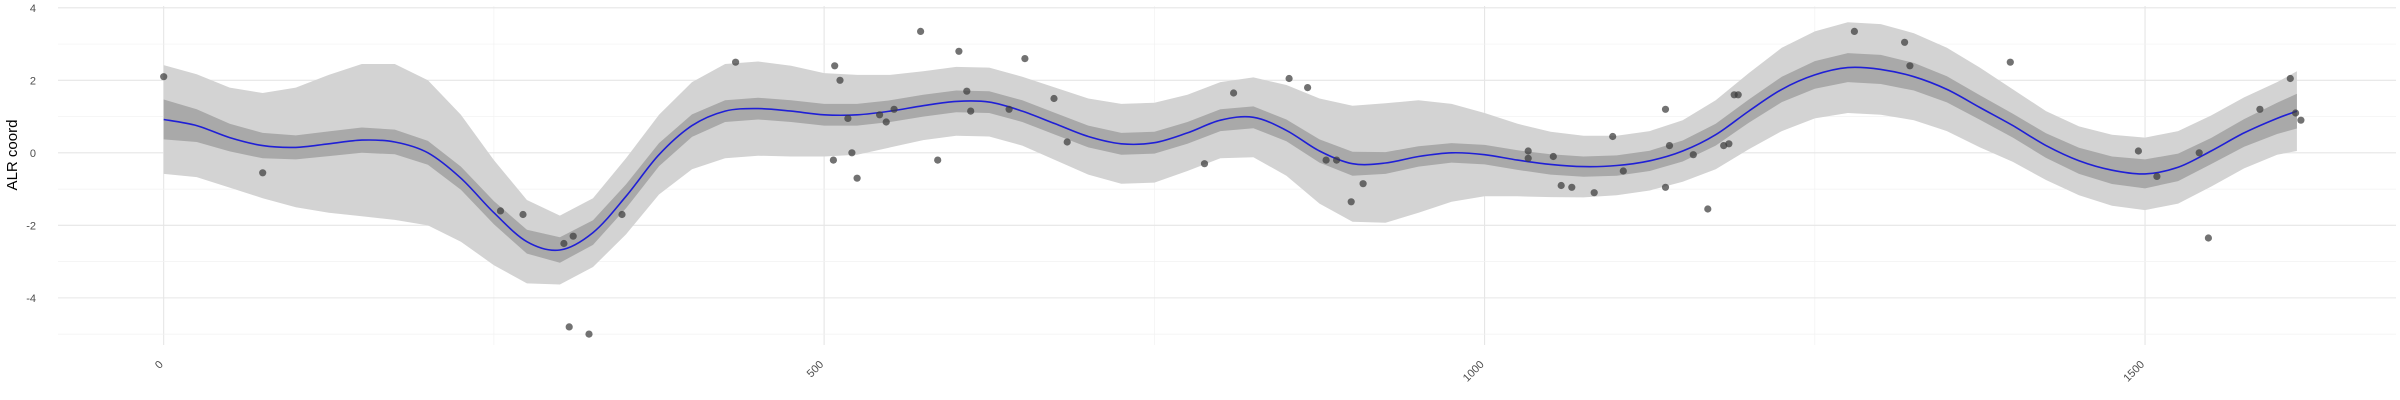 Image resolution: width=2400 pixels, height=400 pixels. Describe the element at coordinates (1474, 372) in the screenshot. I see `x-tick-label: 1000` at that location.